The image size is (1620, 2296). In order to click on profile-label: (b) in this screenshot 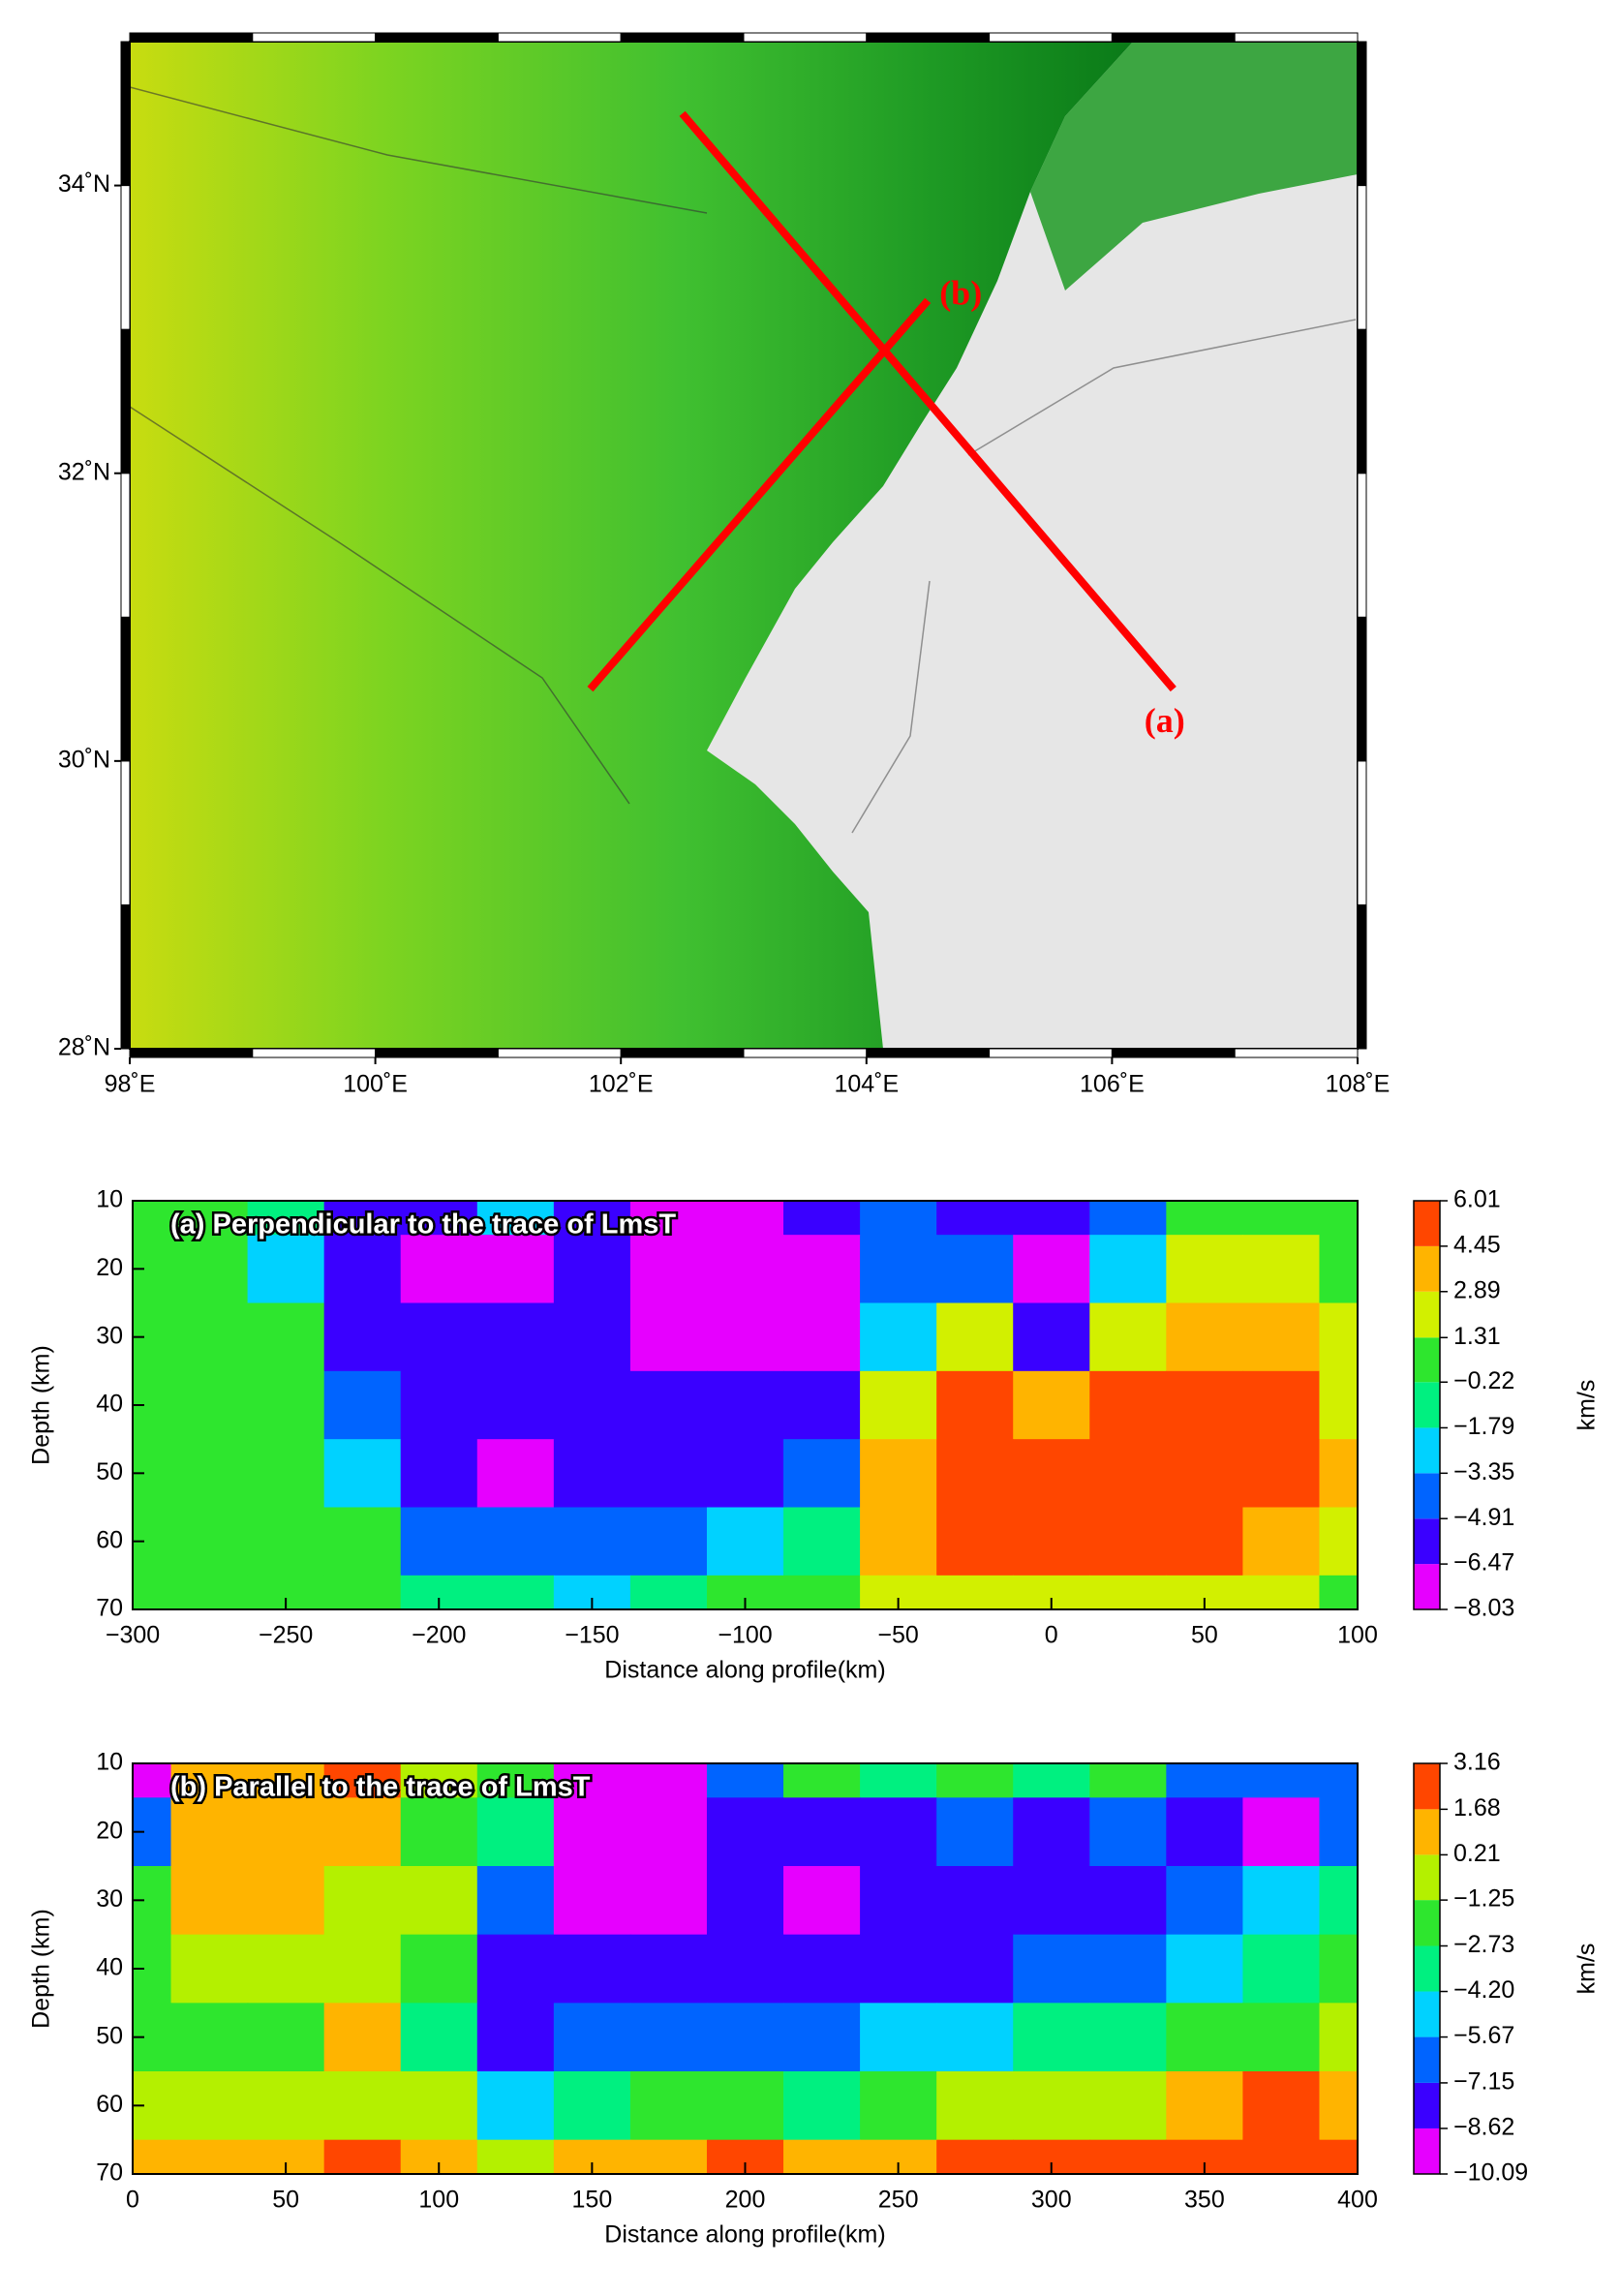, I will do `click(961, 293)`.